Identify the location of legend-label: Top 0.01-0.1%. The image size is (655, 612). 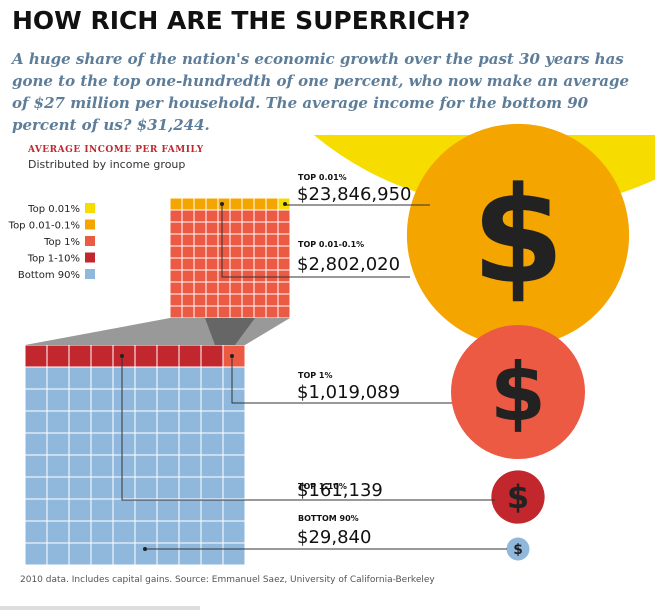
(44, 226).